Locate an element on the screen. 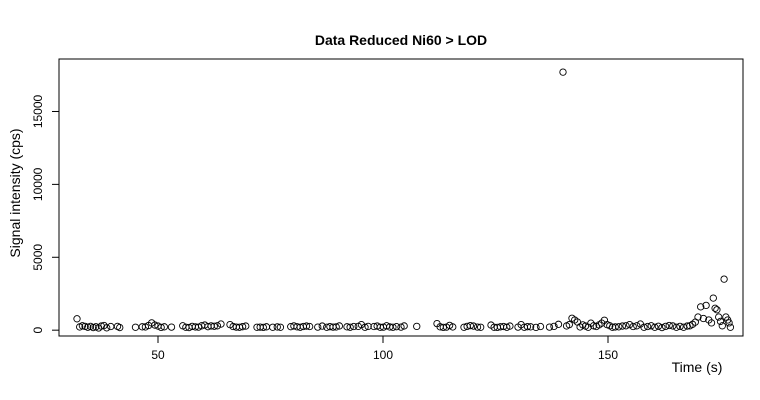 This screenshot has width=760, height=400. x-tick-label: 150 is located at coordinates (608, 355).